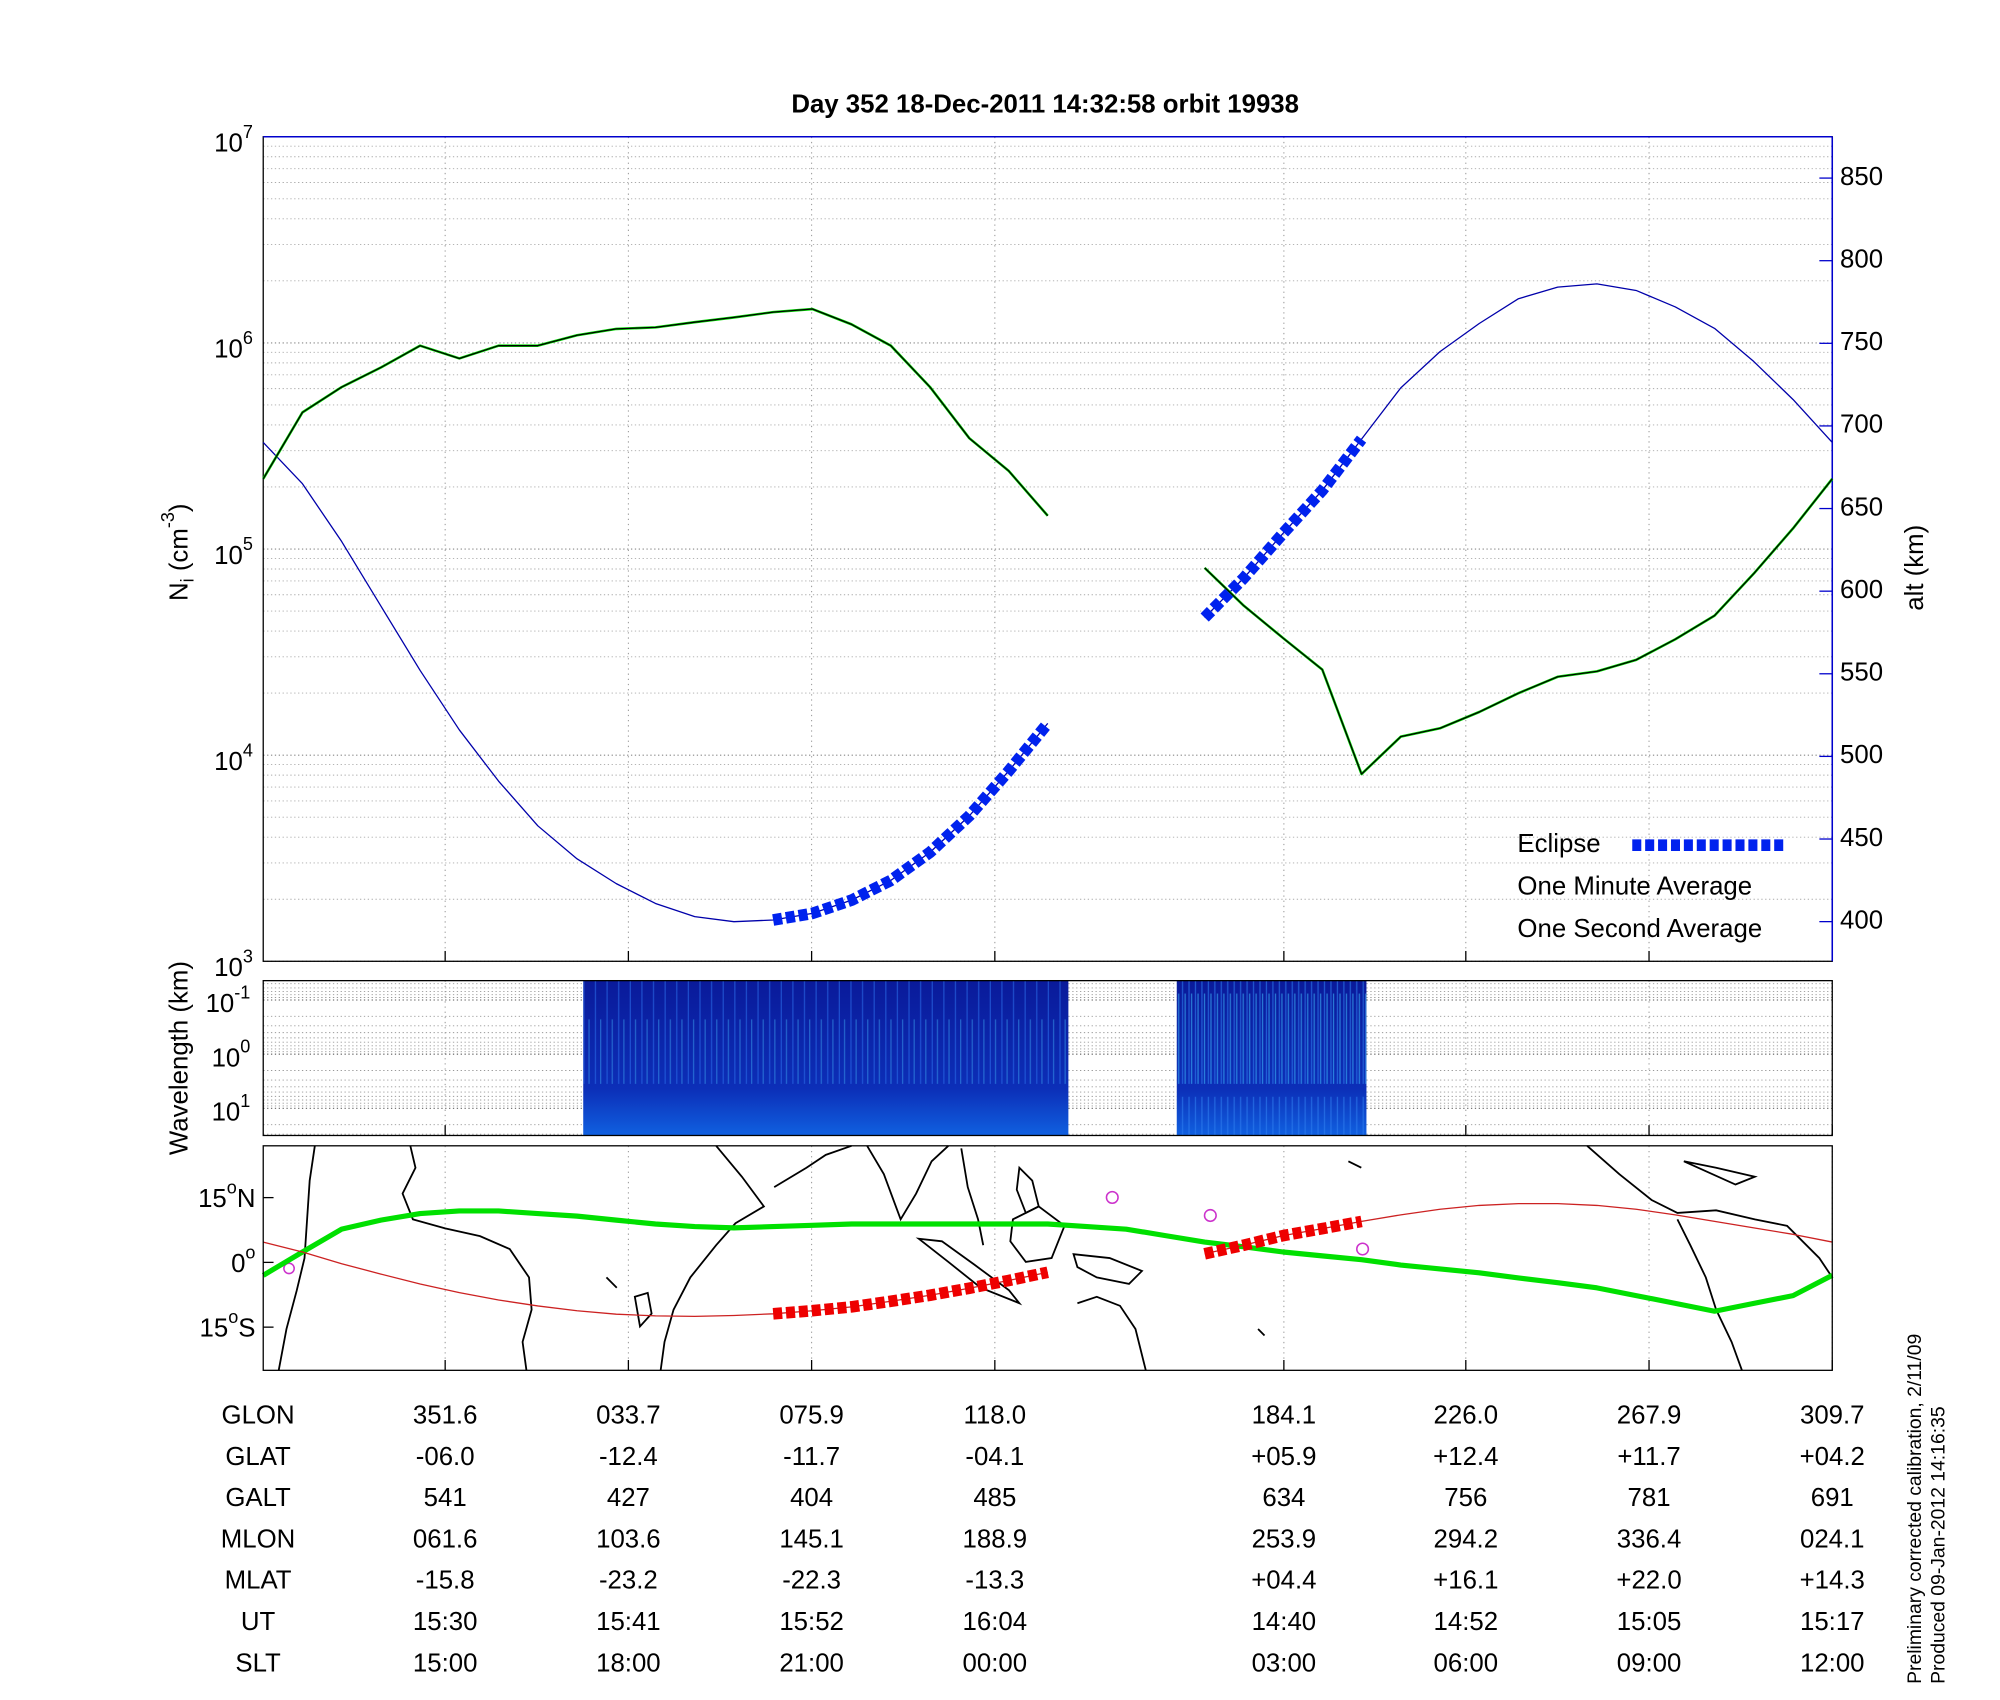  What do you see at coordinates (811, 1663) in the screenshot?
I see `ephemeris-value: 21:00` at bounding box center [811, 1663].